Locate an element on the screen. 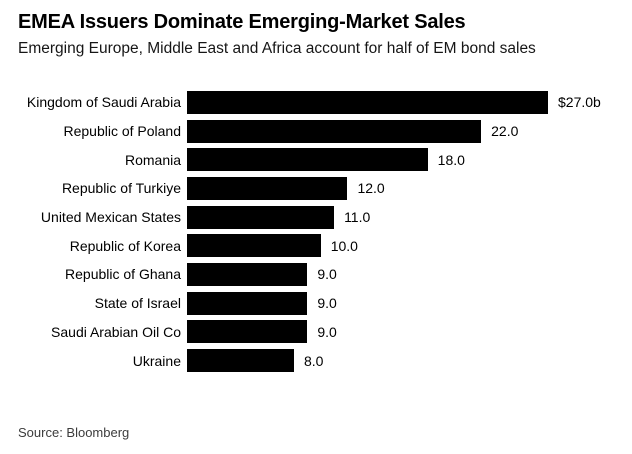  bar-track: 18.0 is located at coordinates (403, 160).